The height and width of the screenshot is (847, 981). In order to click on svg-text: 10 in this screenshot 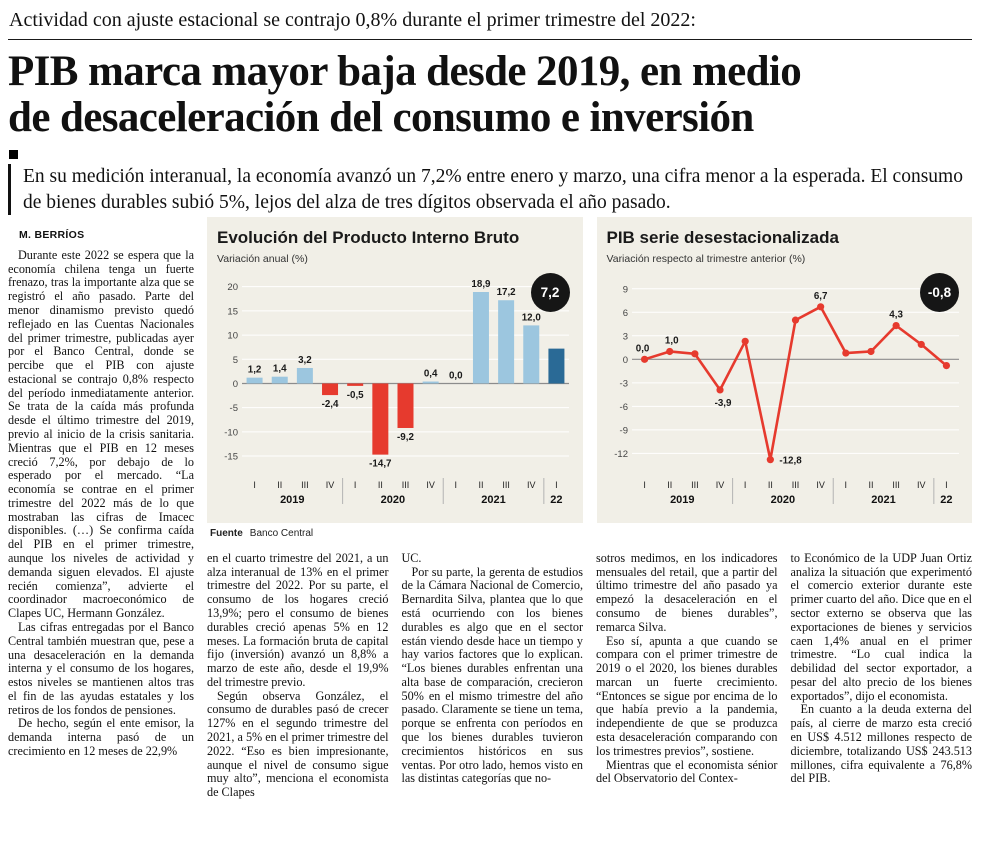, I will do `click(232, 335)`.